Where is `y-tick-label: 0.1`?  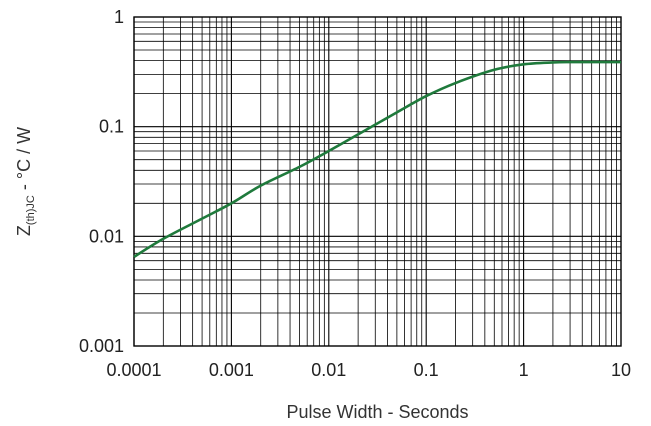
y-tick-label: 0.1 is located at coordinates (111, 127).